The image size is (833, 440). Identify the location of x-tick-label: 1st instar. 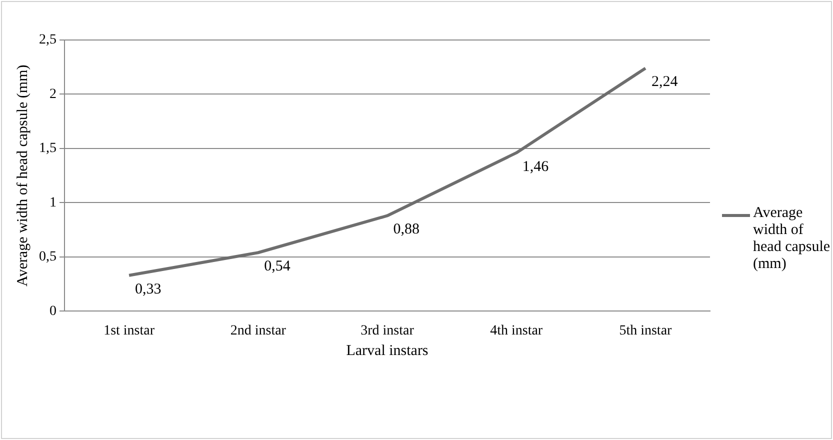
(129, 330).